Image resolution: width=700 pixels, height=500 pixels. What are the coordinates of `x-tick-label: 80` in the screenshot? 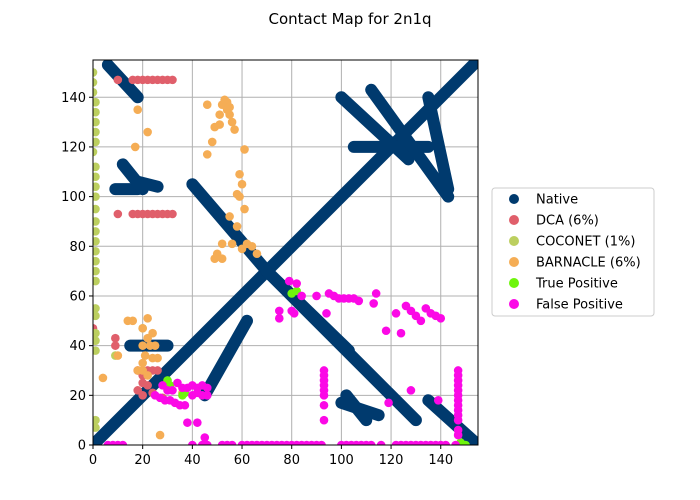 It's located at (291, 460).